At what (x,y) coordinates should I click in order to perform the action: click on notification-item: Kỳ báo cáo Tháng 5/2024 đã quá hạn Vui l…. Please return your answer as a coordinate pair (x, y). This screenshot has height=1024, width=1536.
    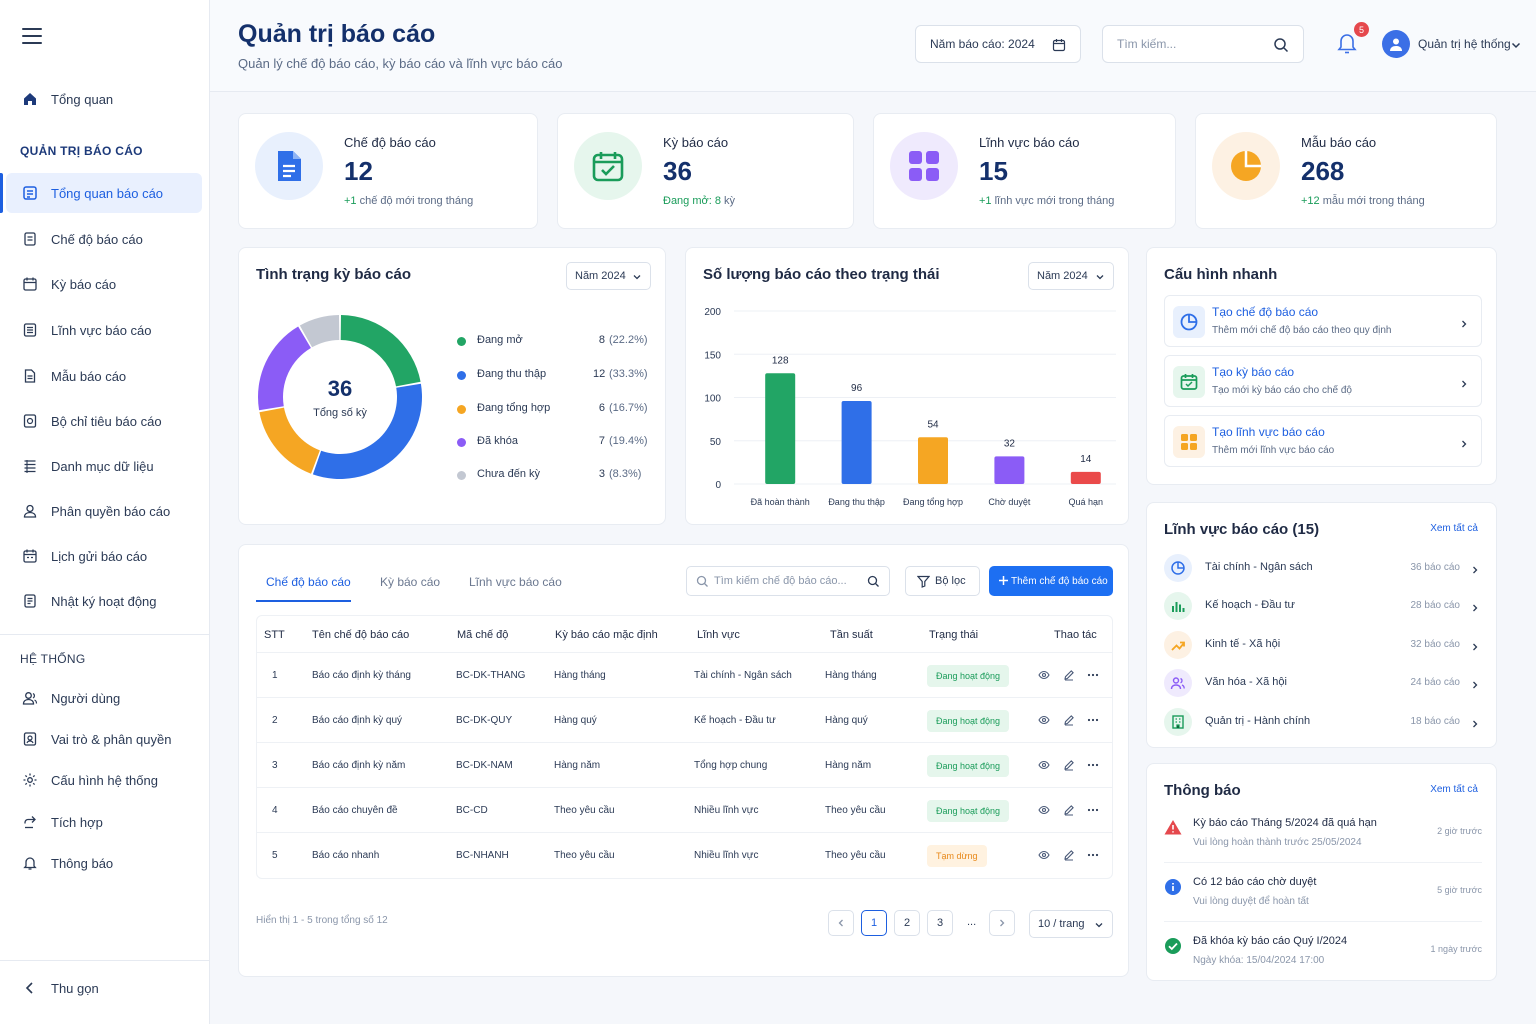
    Looking at the image, I should click on (1323, 843).